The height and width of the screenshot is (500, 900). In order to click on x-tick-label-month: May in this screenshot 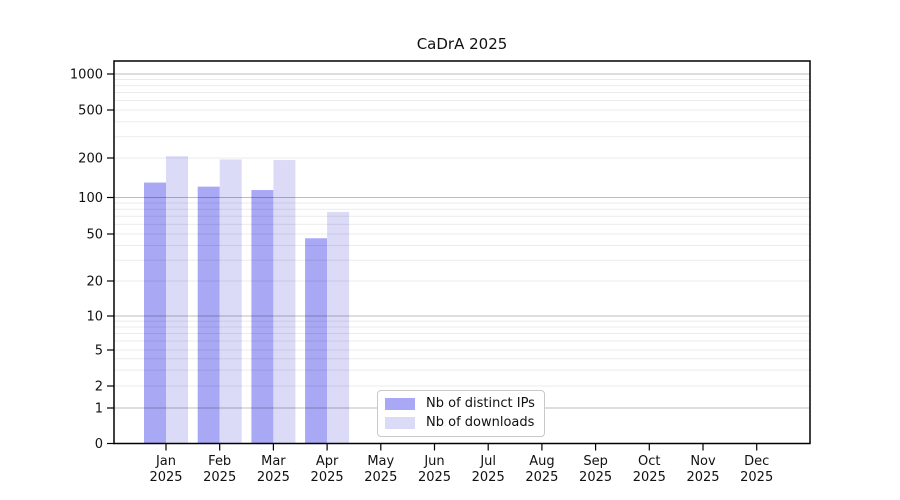, I will do `click(380, 461)`.